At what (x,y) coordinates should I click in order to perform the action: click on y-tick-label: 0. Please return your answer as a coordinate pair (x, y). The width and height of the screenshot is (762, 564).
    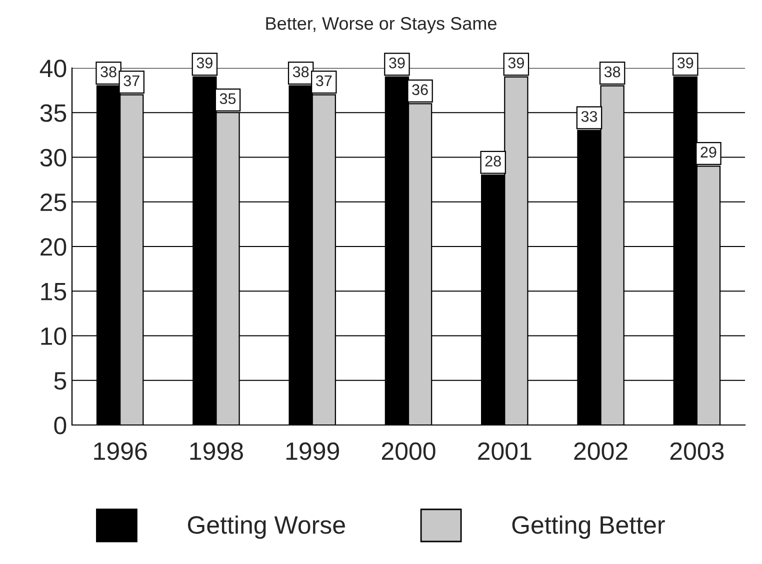
    Looking at the image, I should click on (60, 425).